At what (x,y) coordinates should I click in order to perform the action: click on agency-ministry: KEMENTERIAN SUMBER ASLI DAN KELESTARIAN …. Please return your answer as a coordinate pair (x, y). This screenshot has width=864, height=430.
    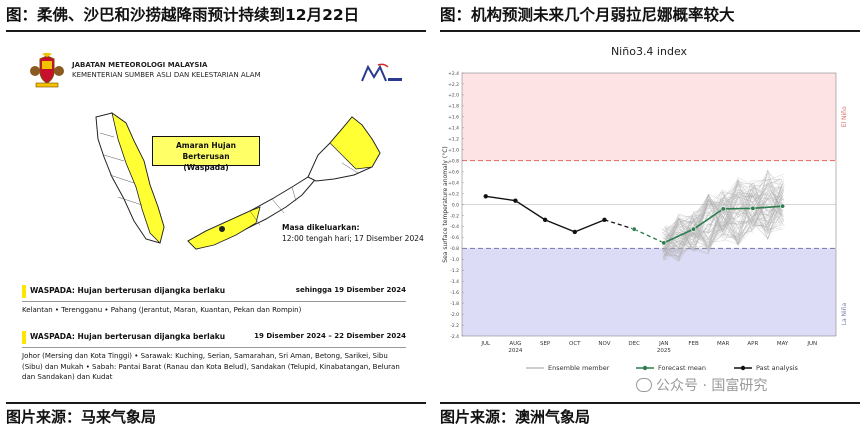
    Looking at the image, I should click on (166, 75).